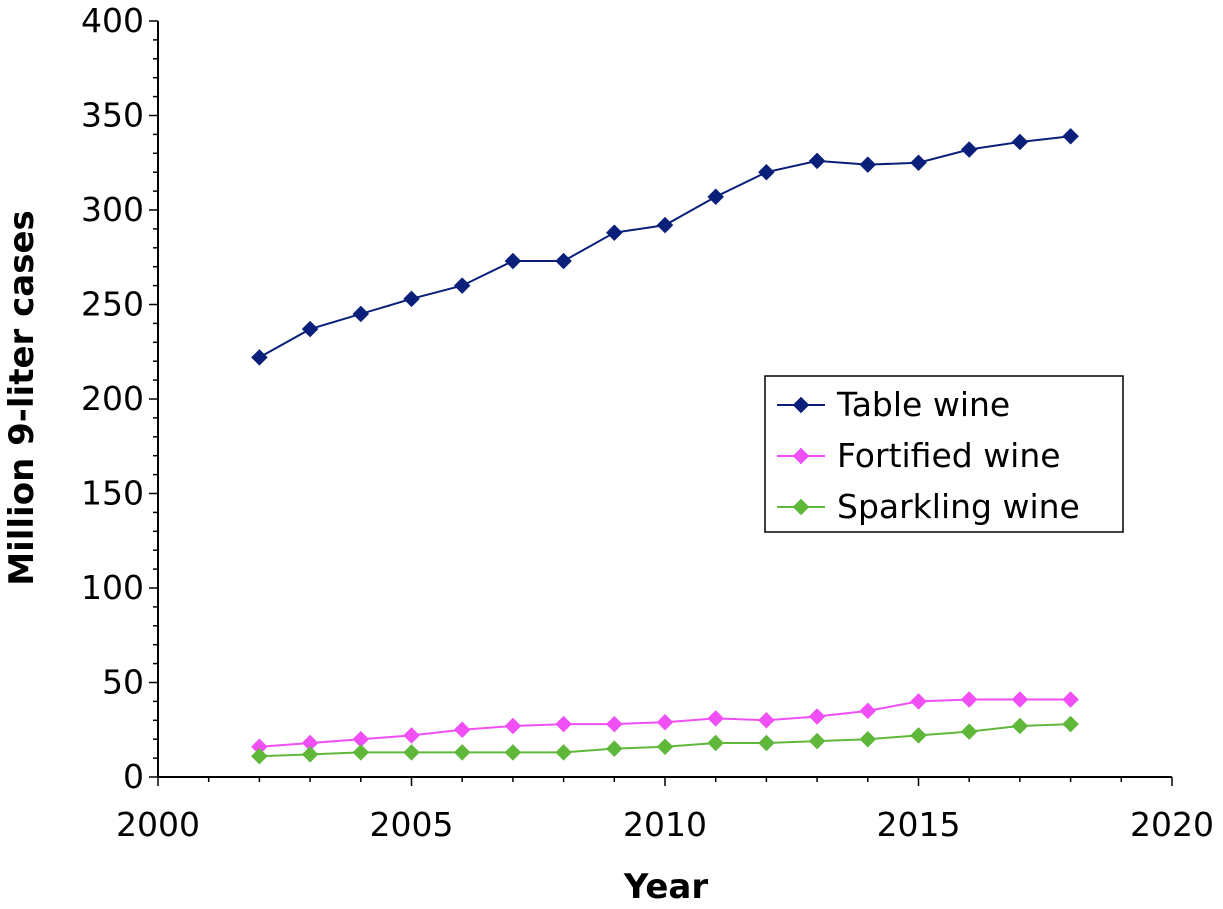  What do you see at coordinates (22, 397) in the screenshot?
I see `y-axis-title: Million 9-liter cases` at bounding box center [22, 397].